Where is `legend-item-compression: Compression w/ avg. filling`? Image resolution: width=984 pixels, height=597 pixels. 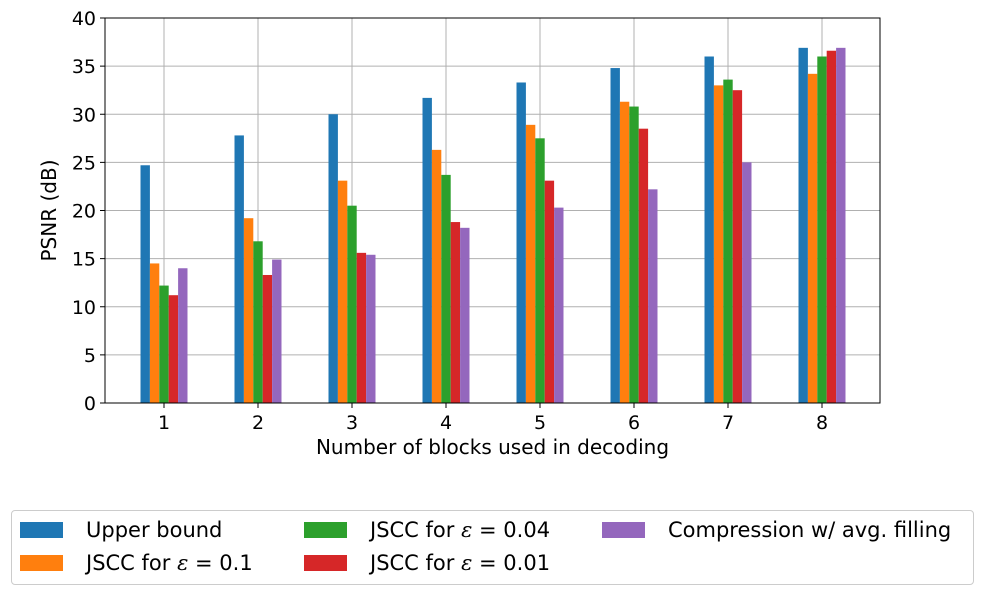
legend-item-compression: Compression w/ avg. filling is located at coordinates (776, 530).